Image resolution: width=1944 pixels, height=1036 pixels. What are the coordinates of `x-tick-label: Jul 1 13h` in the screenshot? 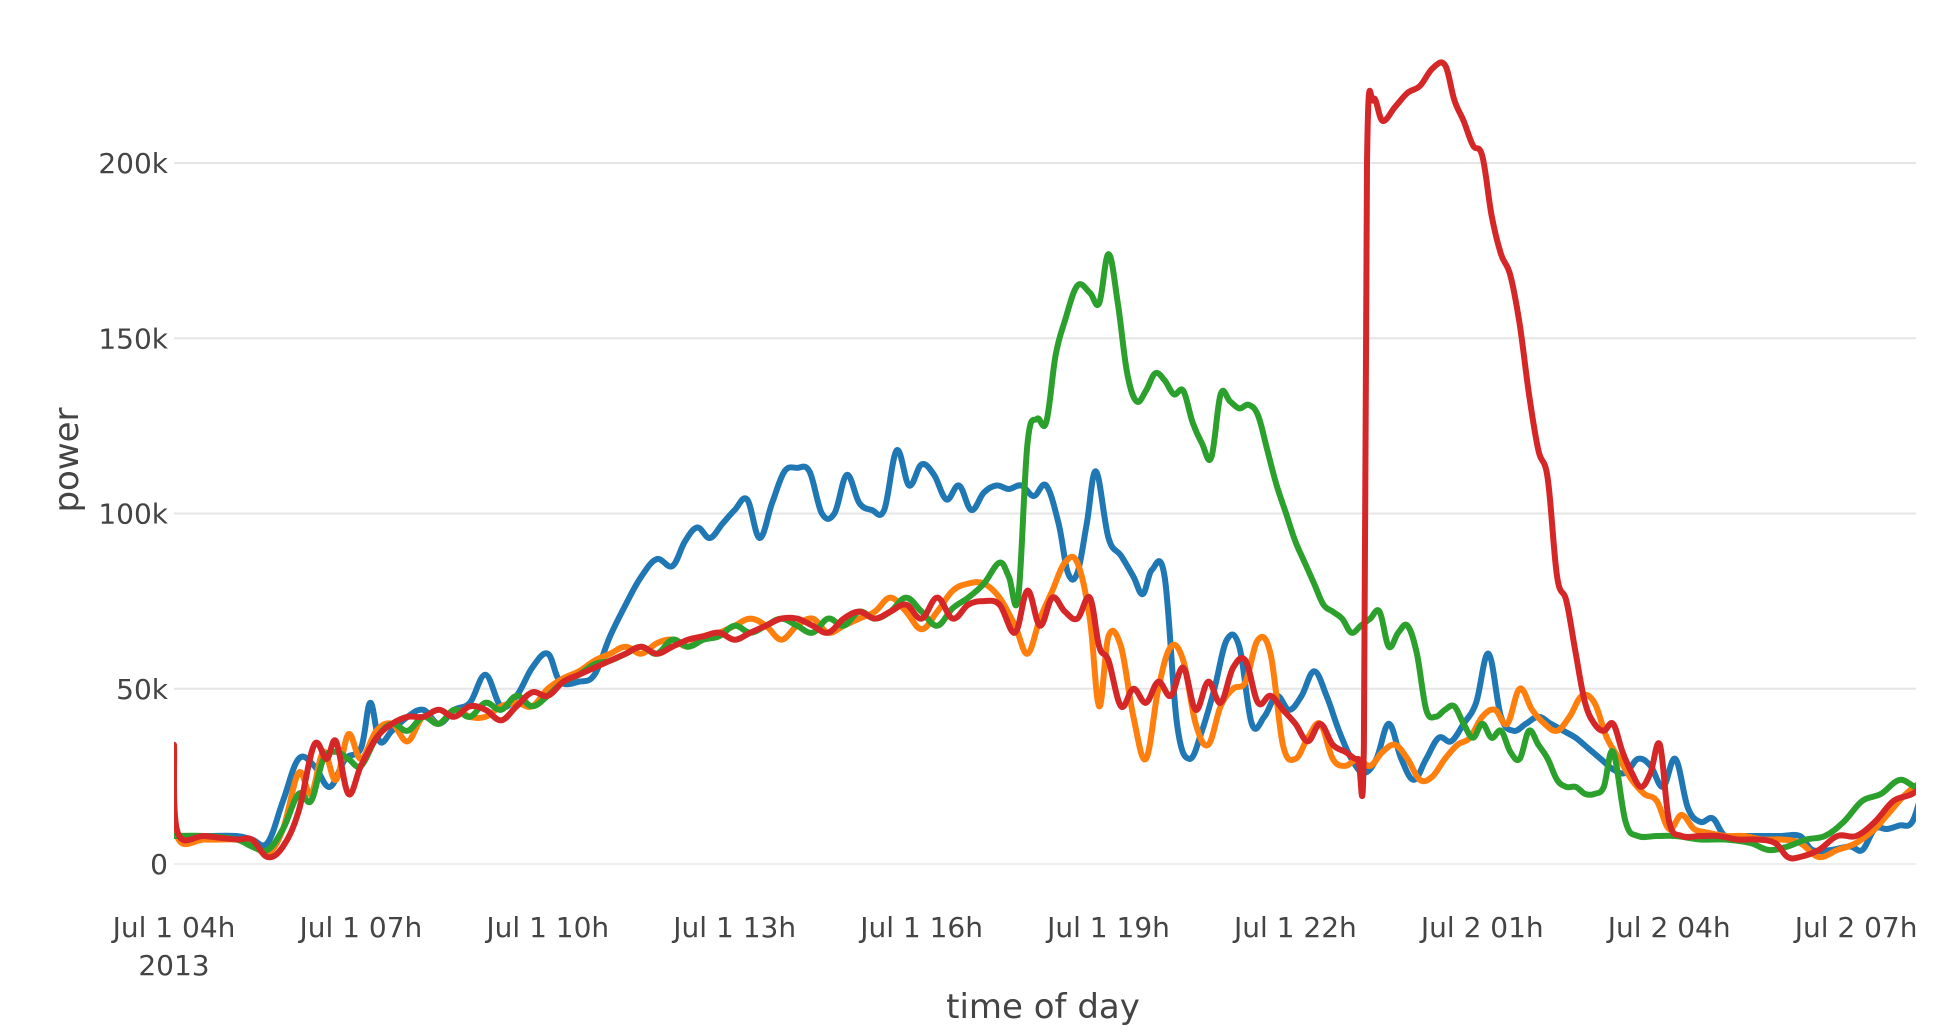 It's located at (733, 927).